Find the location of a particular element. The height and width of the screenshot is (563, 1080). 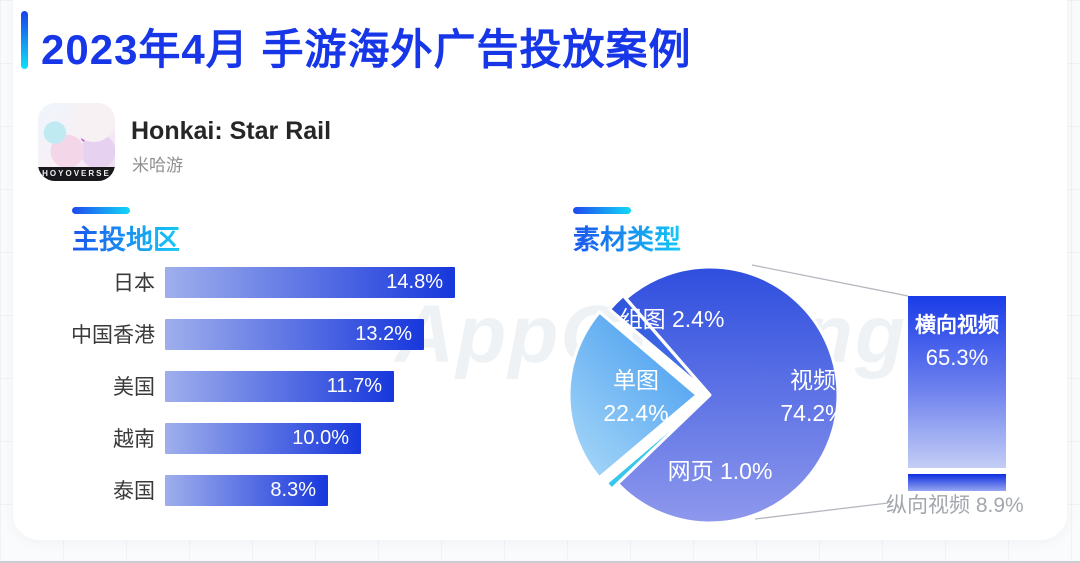

horizontal-video-segment: 横向视频 65.3% is located at coordinates (957, 382).